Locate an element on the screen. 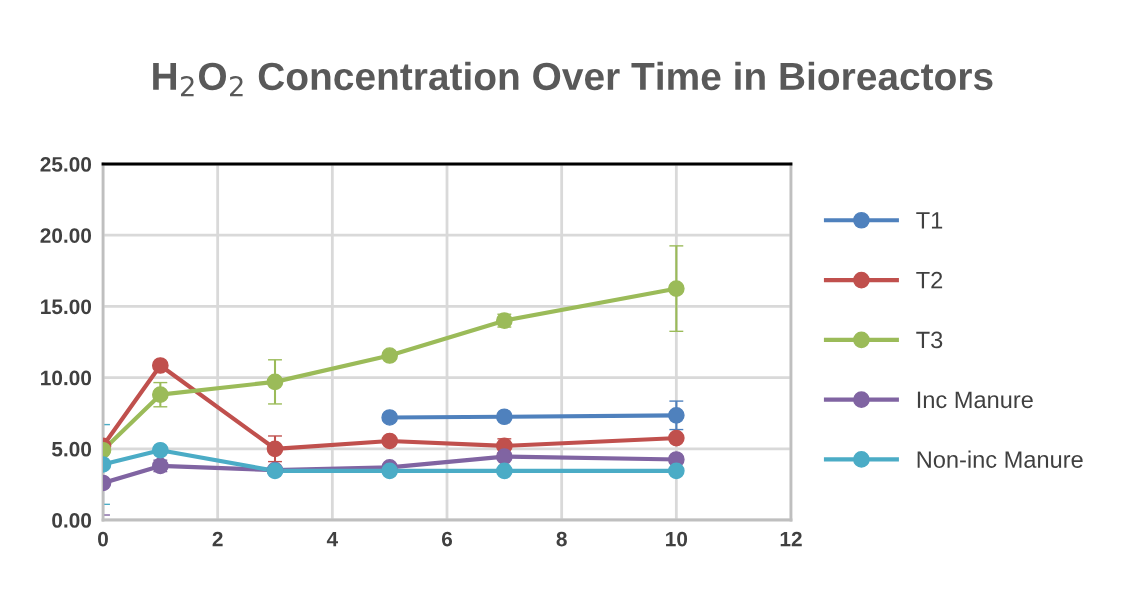 The height and width of the screenshot is (612, 1145). legend-label: Inc Manure is located at coordinates (975, 400).